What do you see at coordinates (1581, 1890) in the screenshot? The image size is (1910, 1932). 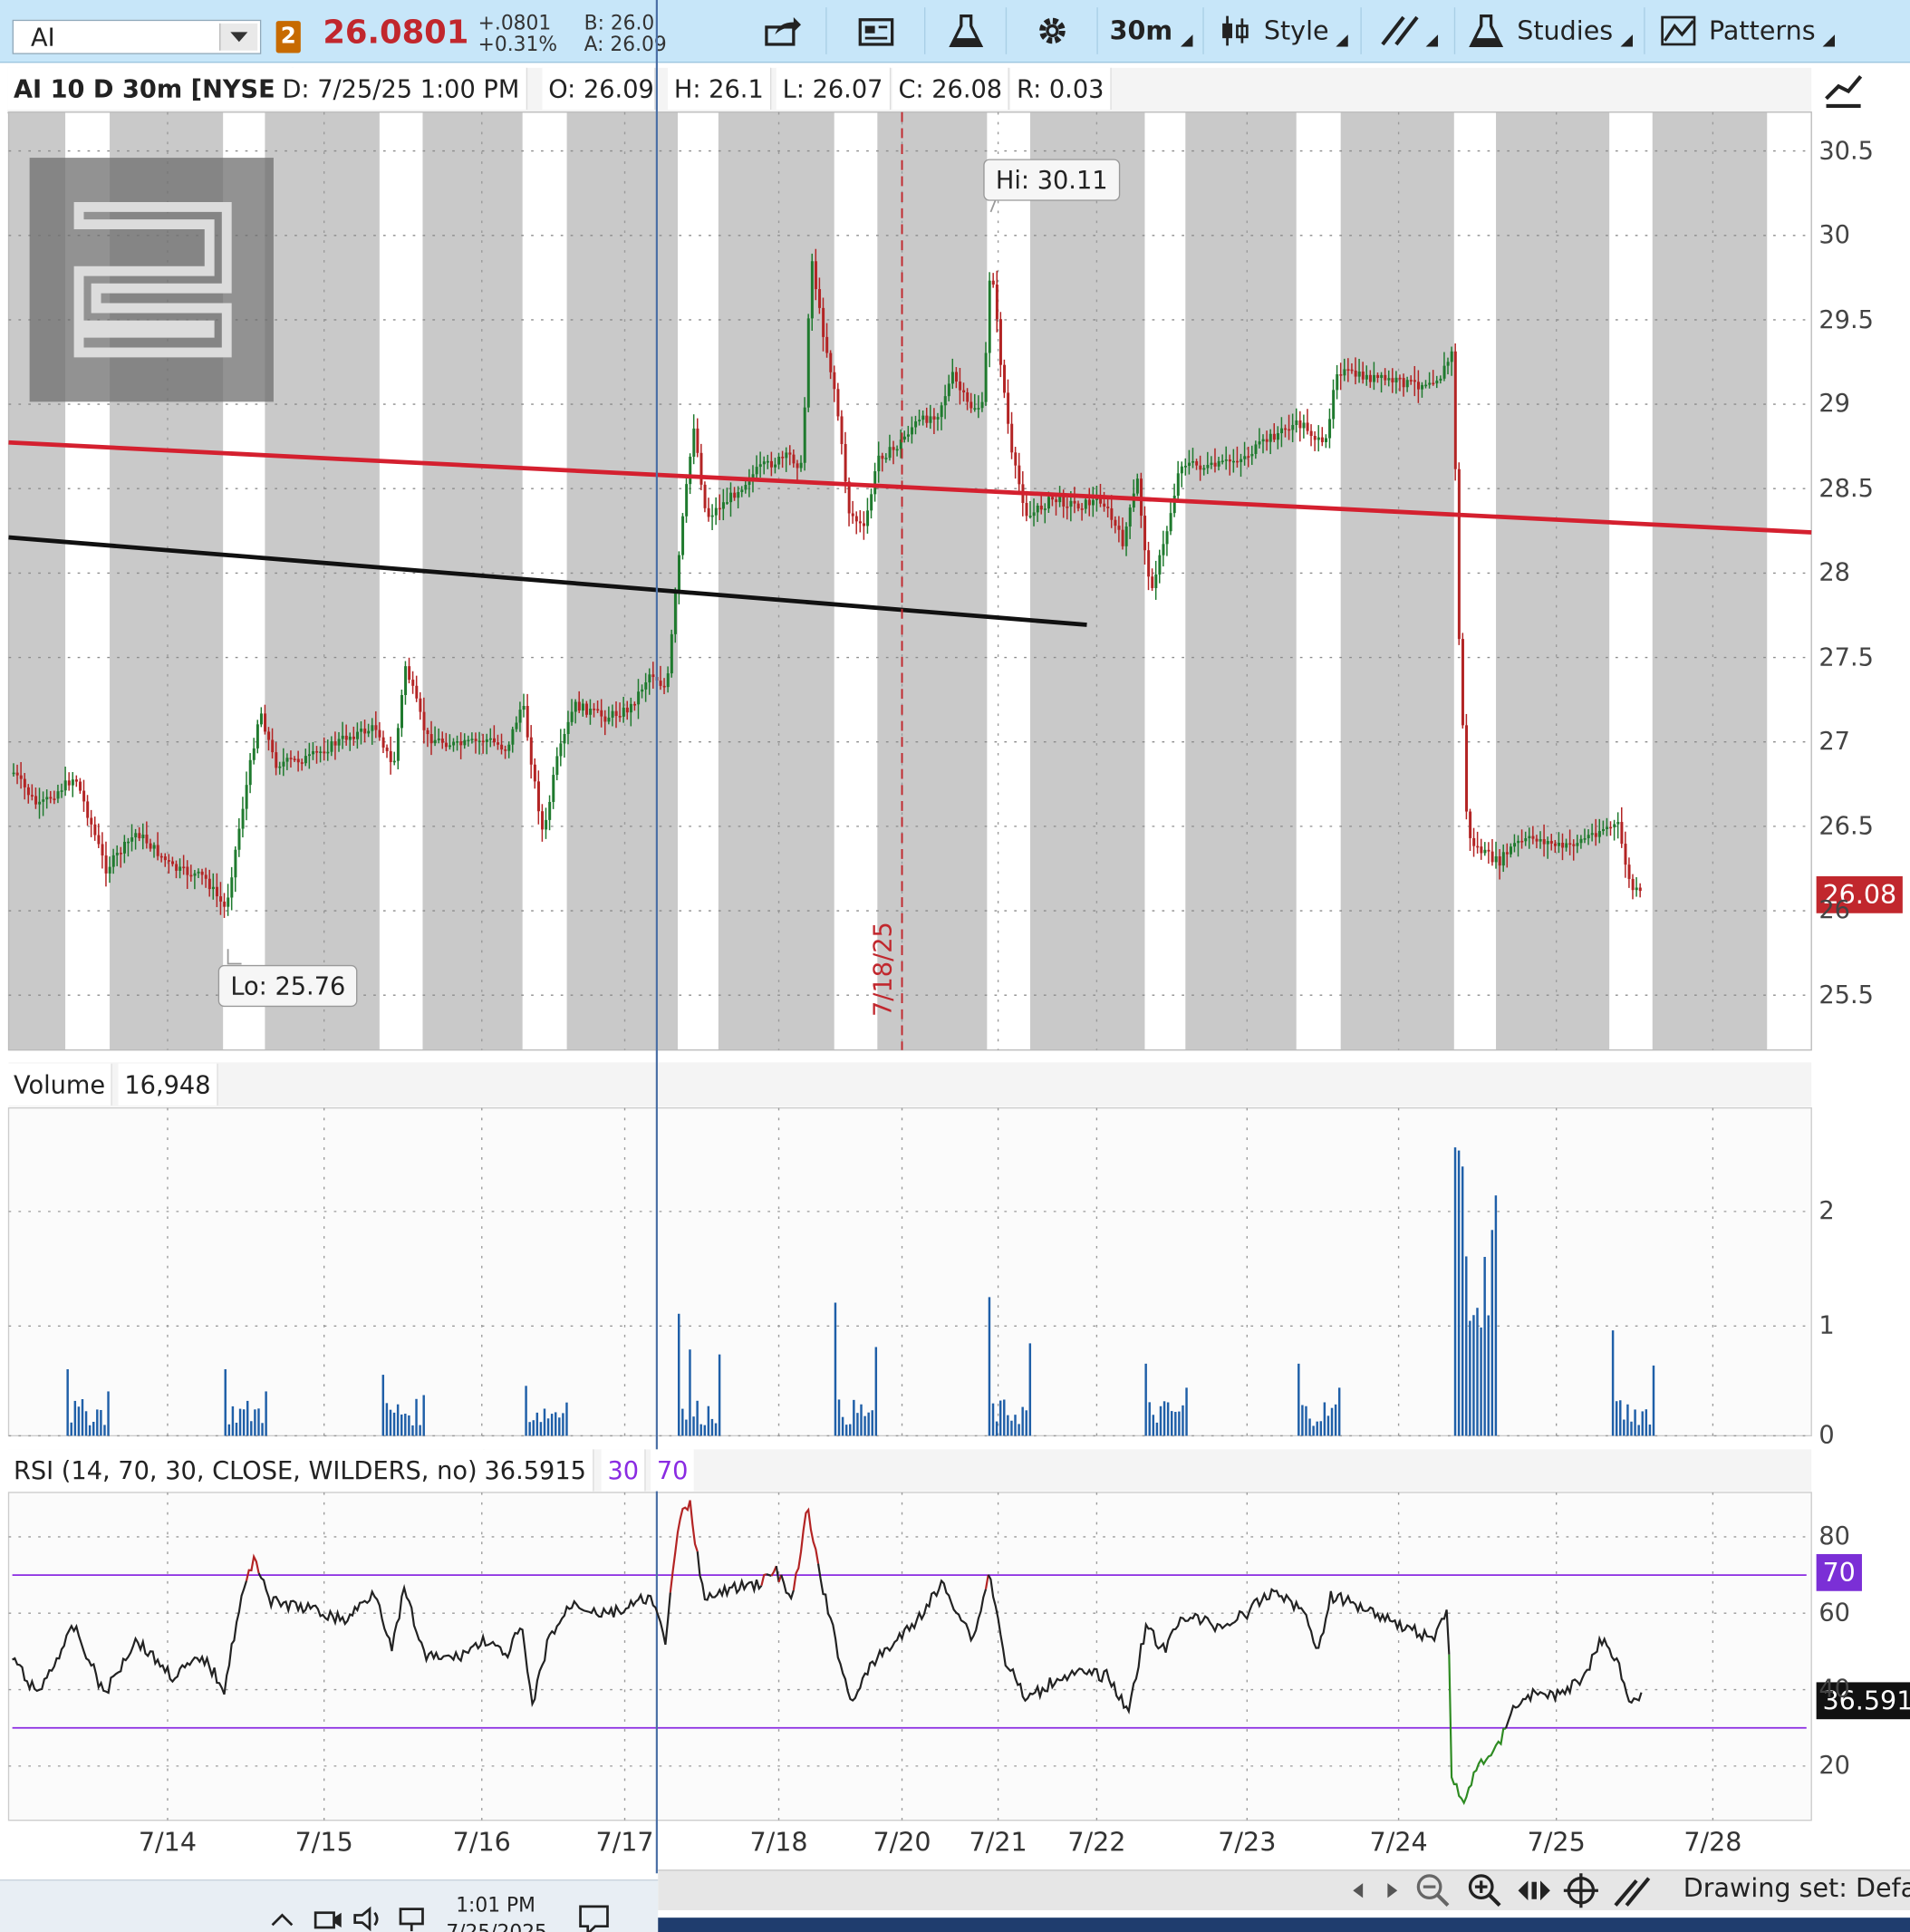 I see `crosshair-icon` at bounding box center [1581, 1890].